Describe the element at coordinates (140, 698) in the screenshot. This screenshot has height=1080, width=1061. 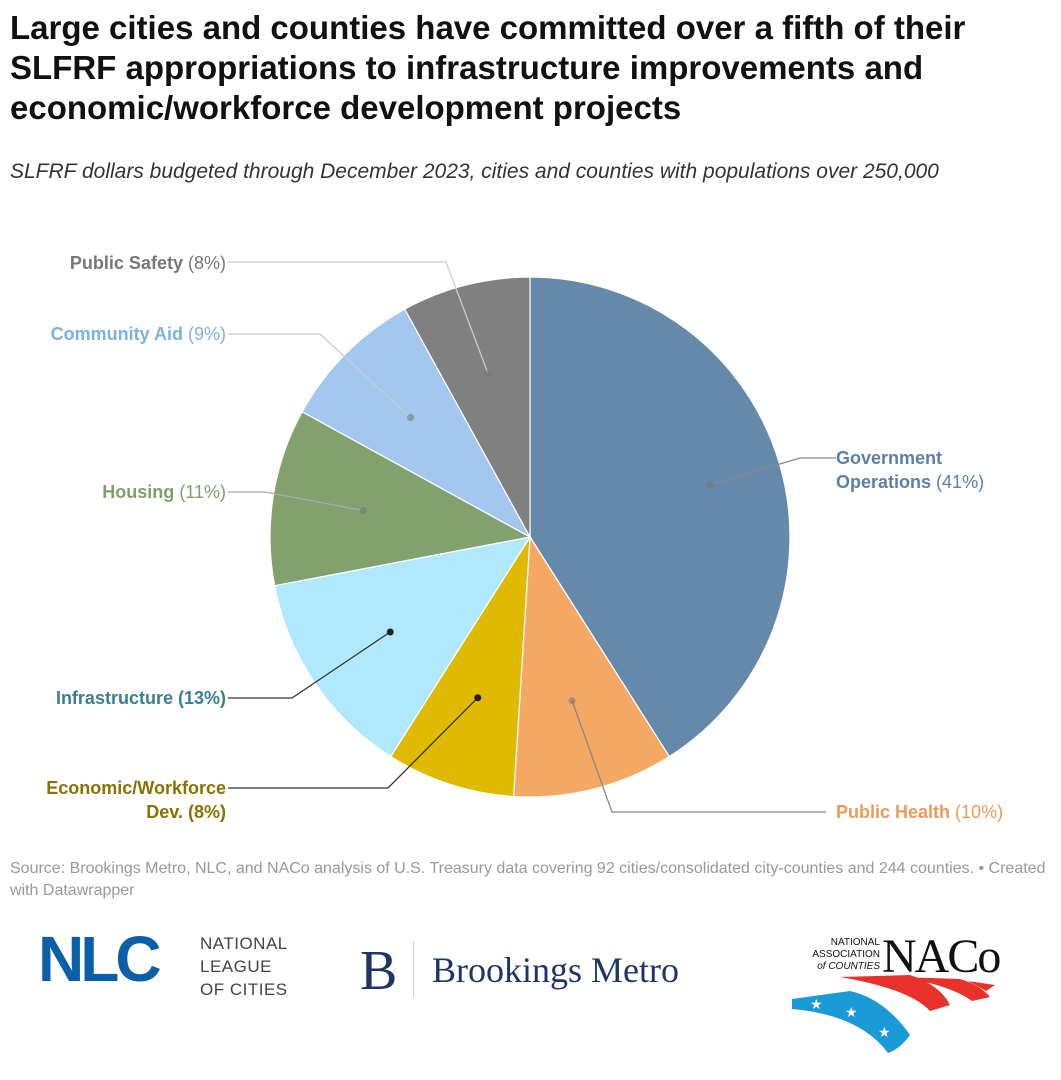
I see `label-infrastructure: Infrastructure (13%)` at that location.